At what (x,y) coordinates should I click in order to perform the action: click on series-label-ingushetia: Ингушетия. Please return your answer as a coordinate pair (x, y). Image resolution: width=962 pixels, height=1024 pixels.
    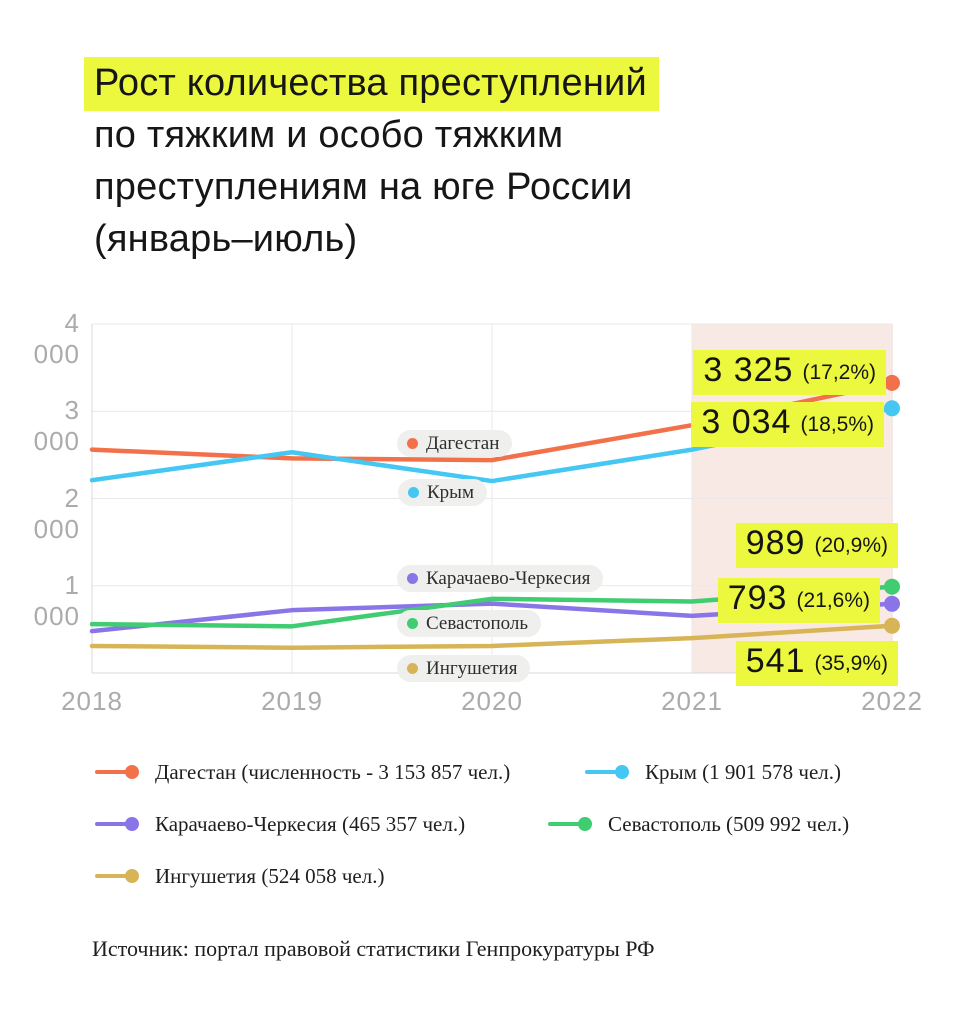
    Looking at the image, I should click on (464, 668).